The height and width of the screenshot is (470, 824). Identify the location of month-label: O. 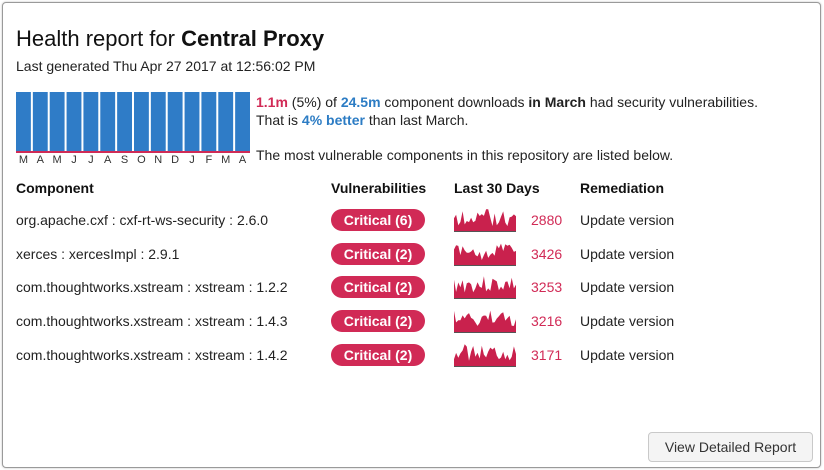
(141, 160).